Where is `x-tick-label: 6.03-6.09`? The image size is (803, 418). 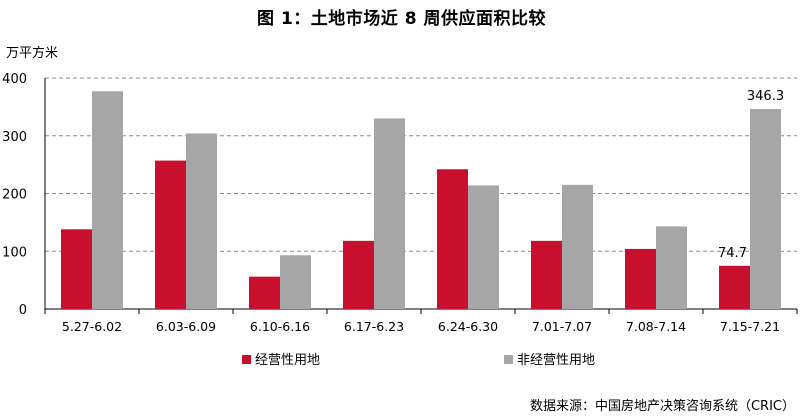 x-tick-label: 6.03-6.09 is located at coordinates (186, 326).